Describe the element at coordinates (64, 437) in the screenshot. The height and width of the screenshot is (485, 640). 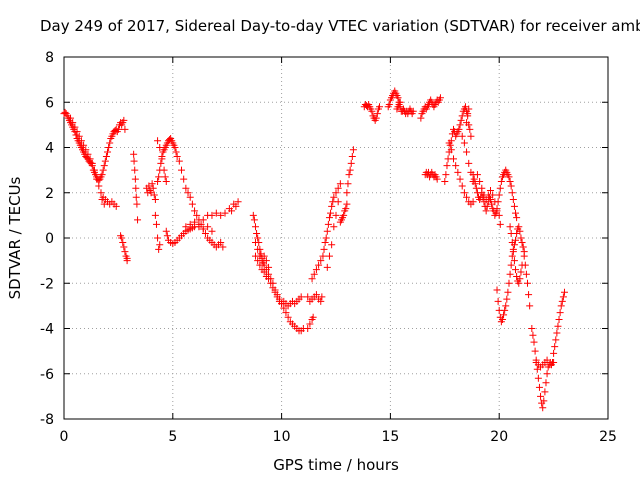
I see `x-tick-label: 0` at that location.